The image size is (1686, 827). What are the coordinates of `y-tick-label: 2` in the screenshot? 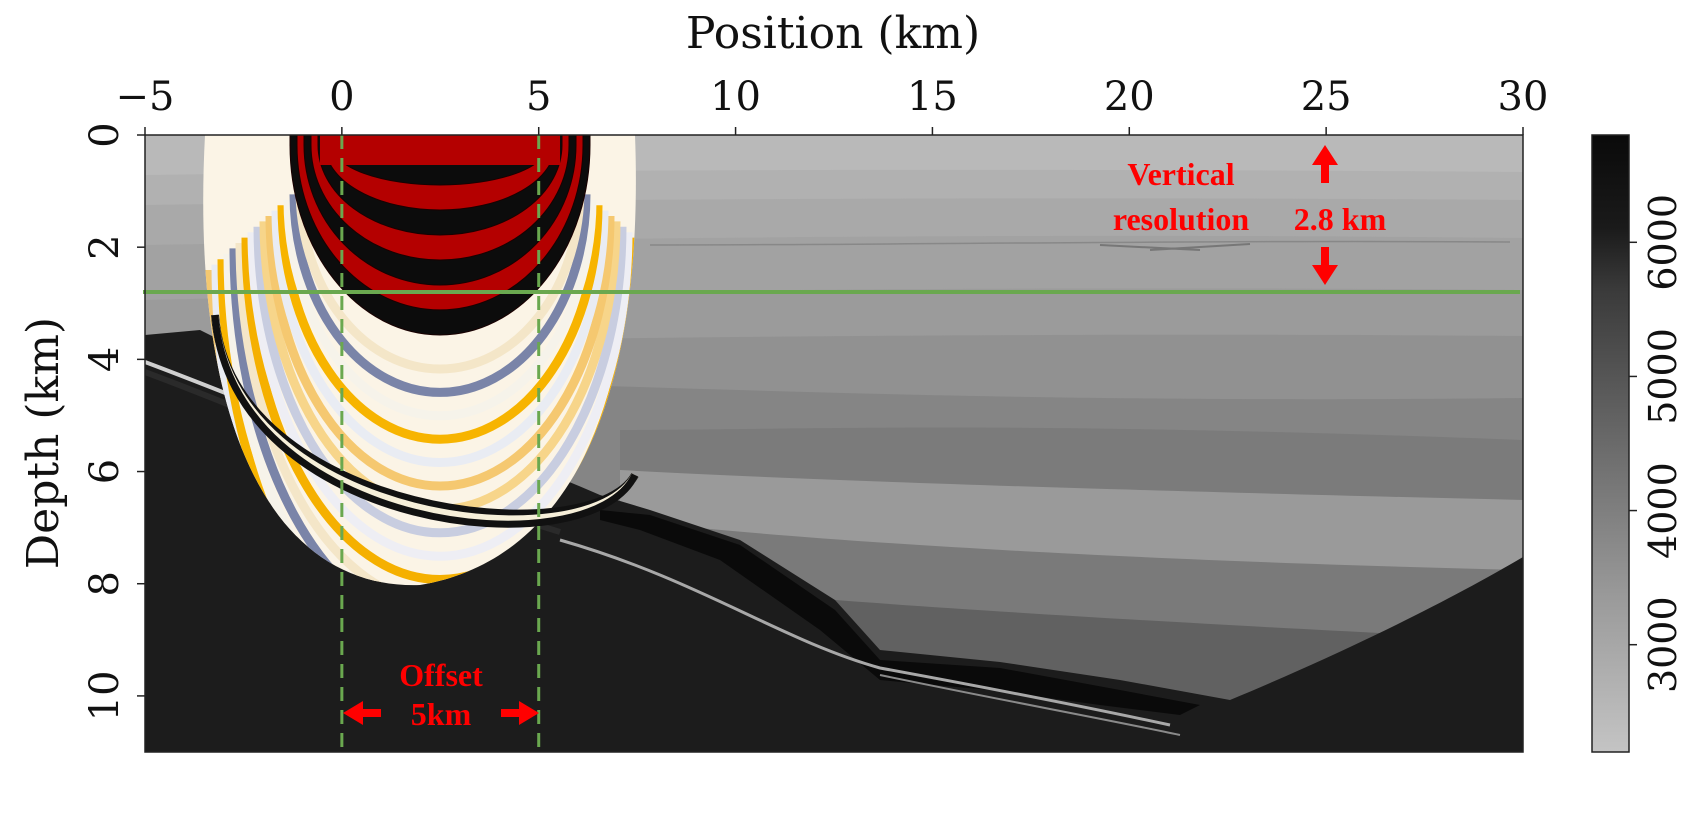 It's located at (105, 246).